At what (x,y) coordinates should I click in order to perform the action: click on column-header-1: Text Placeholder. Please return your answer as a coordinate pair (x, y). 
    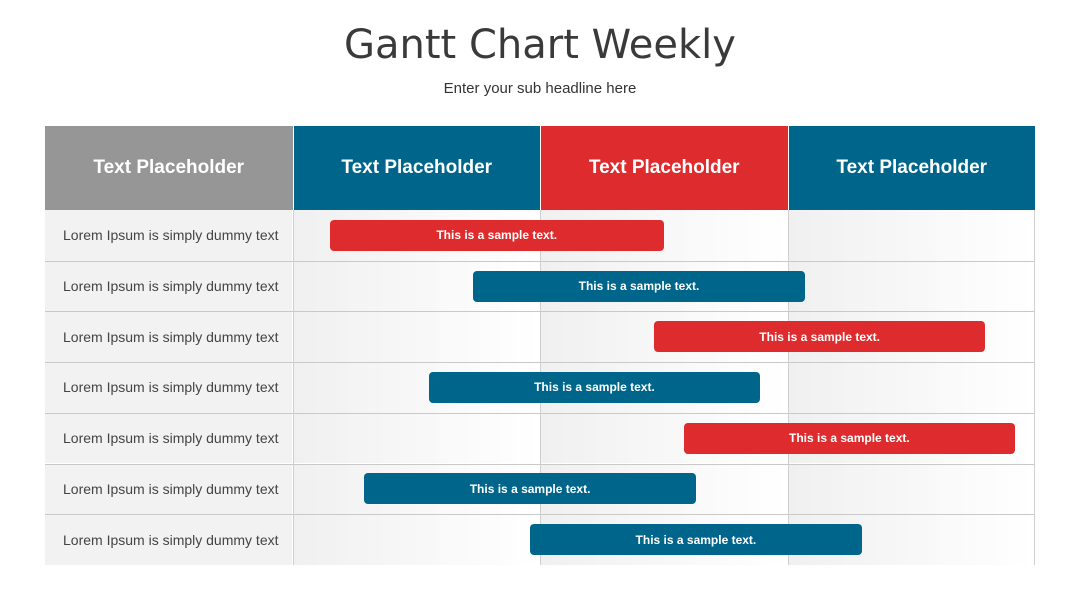
    Looking at the image, I should click on (169, 168).